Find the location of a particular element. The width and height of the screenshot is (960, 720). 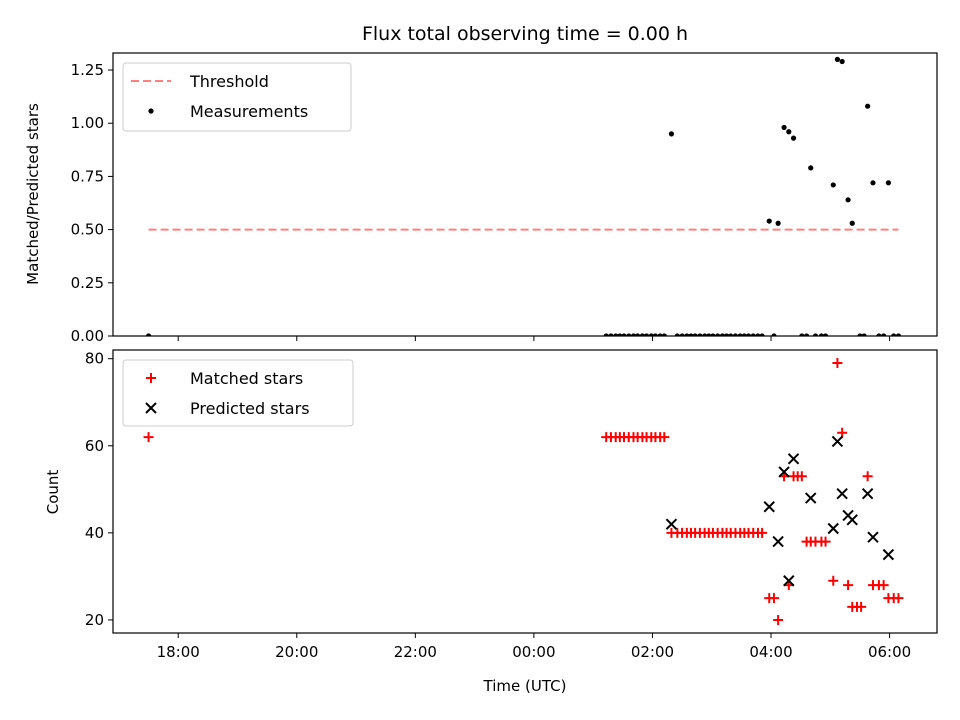

y-tick-label: 20 is located at coordinates (94, 620).